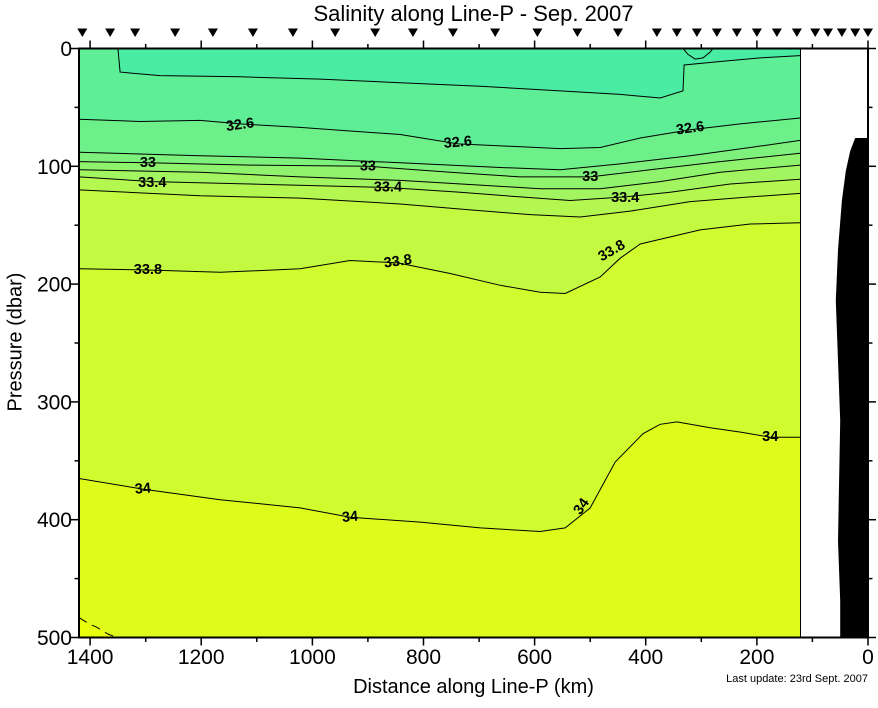 The width and height of the screenshot is (878, 708). What do you see at coordinates (90, 657) in the screenshot?
I see `x-tick-label: 1400` at bounding box center [90, 657].